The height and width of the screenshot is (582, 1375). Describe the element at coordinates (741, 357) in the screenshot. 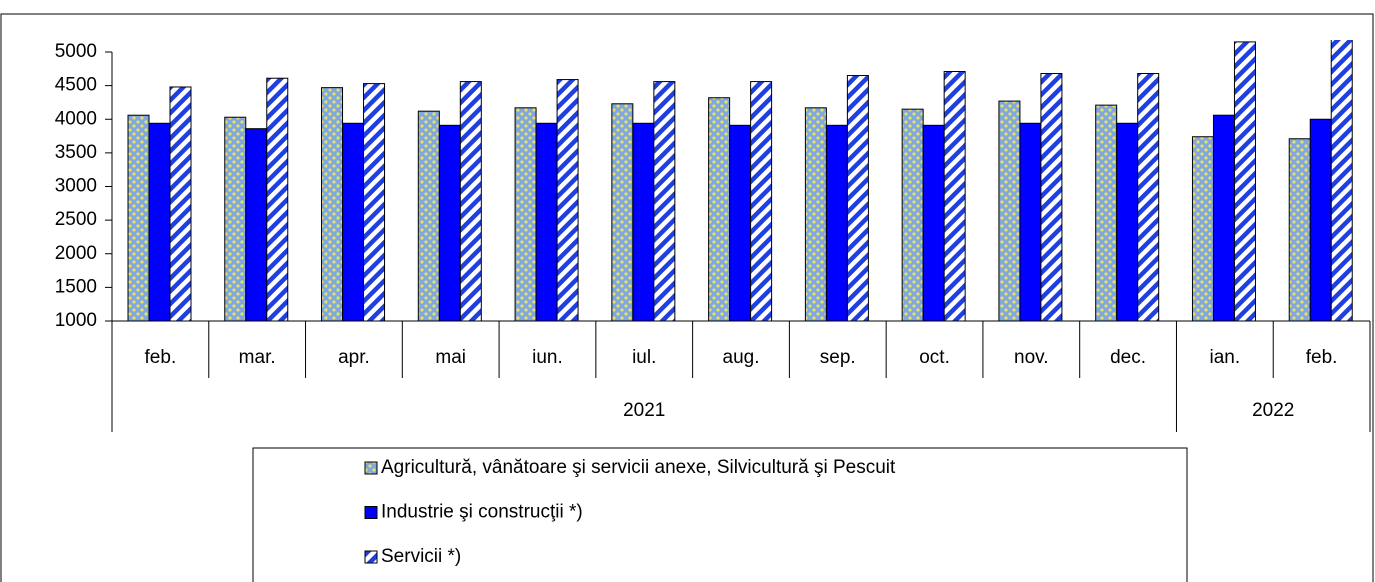

I see `x-tick-label: aug.` at that location.